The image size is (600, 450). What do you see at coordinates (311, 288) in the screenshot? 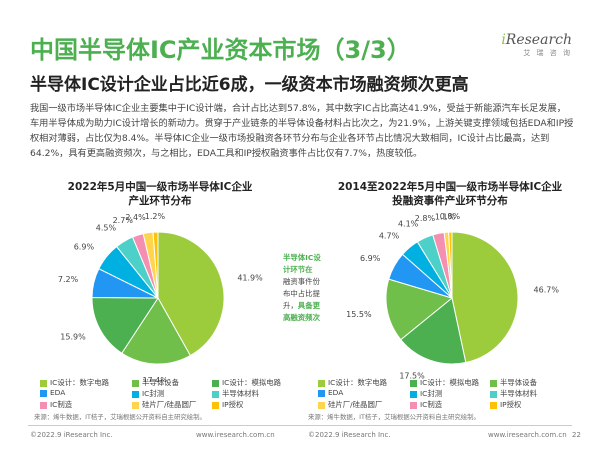
I see `callout-note: 半导体IC设 计环节在 融资事件份 布中占比提 升，具备更 高融资频次` at bounding box center [311, 288].